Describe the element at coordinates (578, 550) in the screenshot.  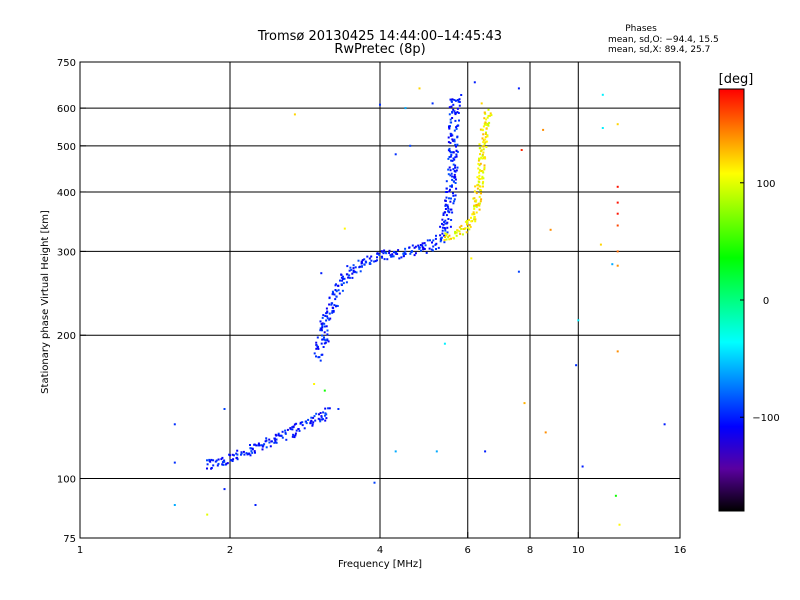
I see `x-tick-label: 10` at that location.